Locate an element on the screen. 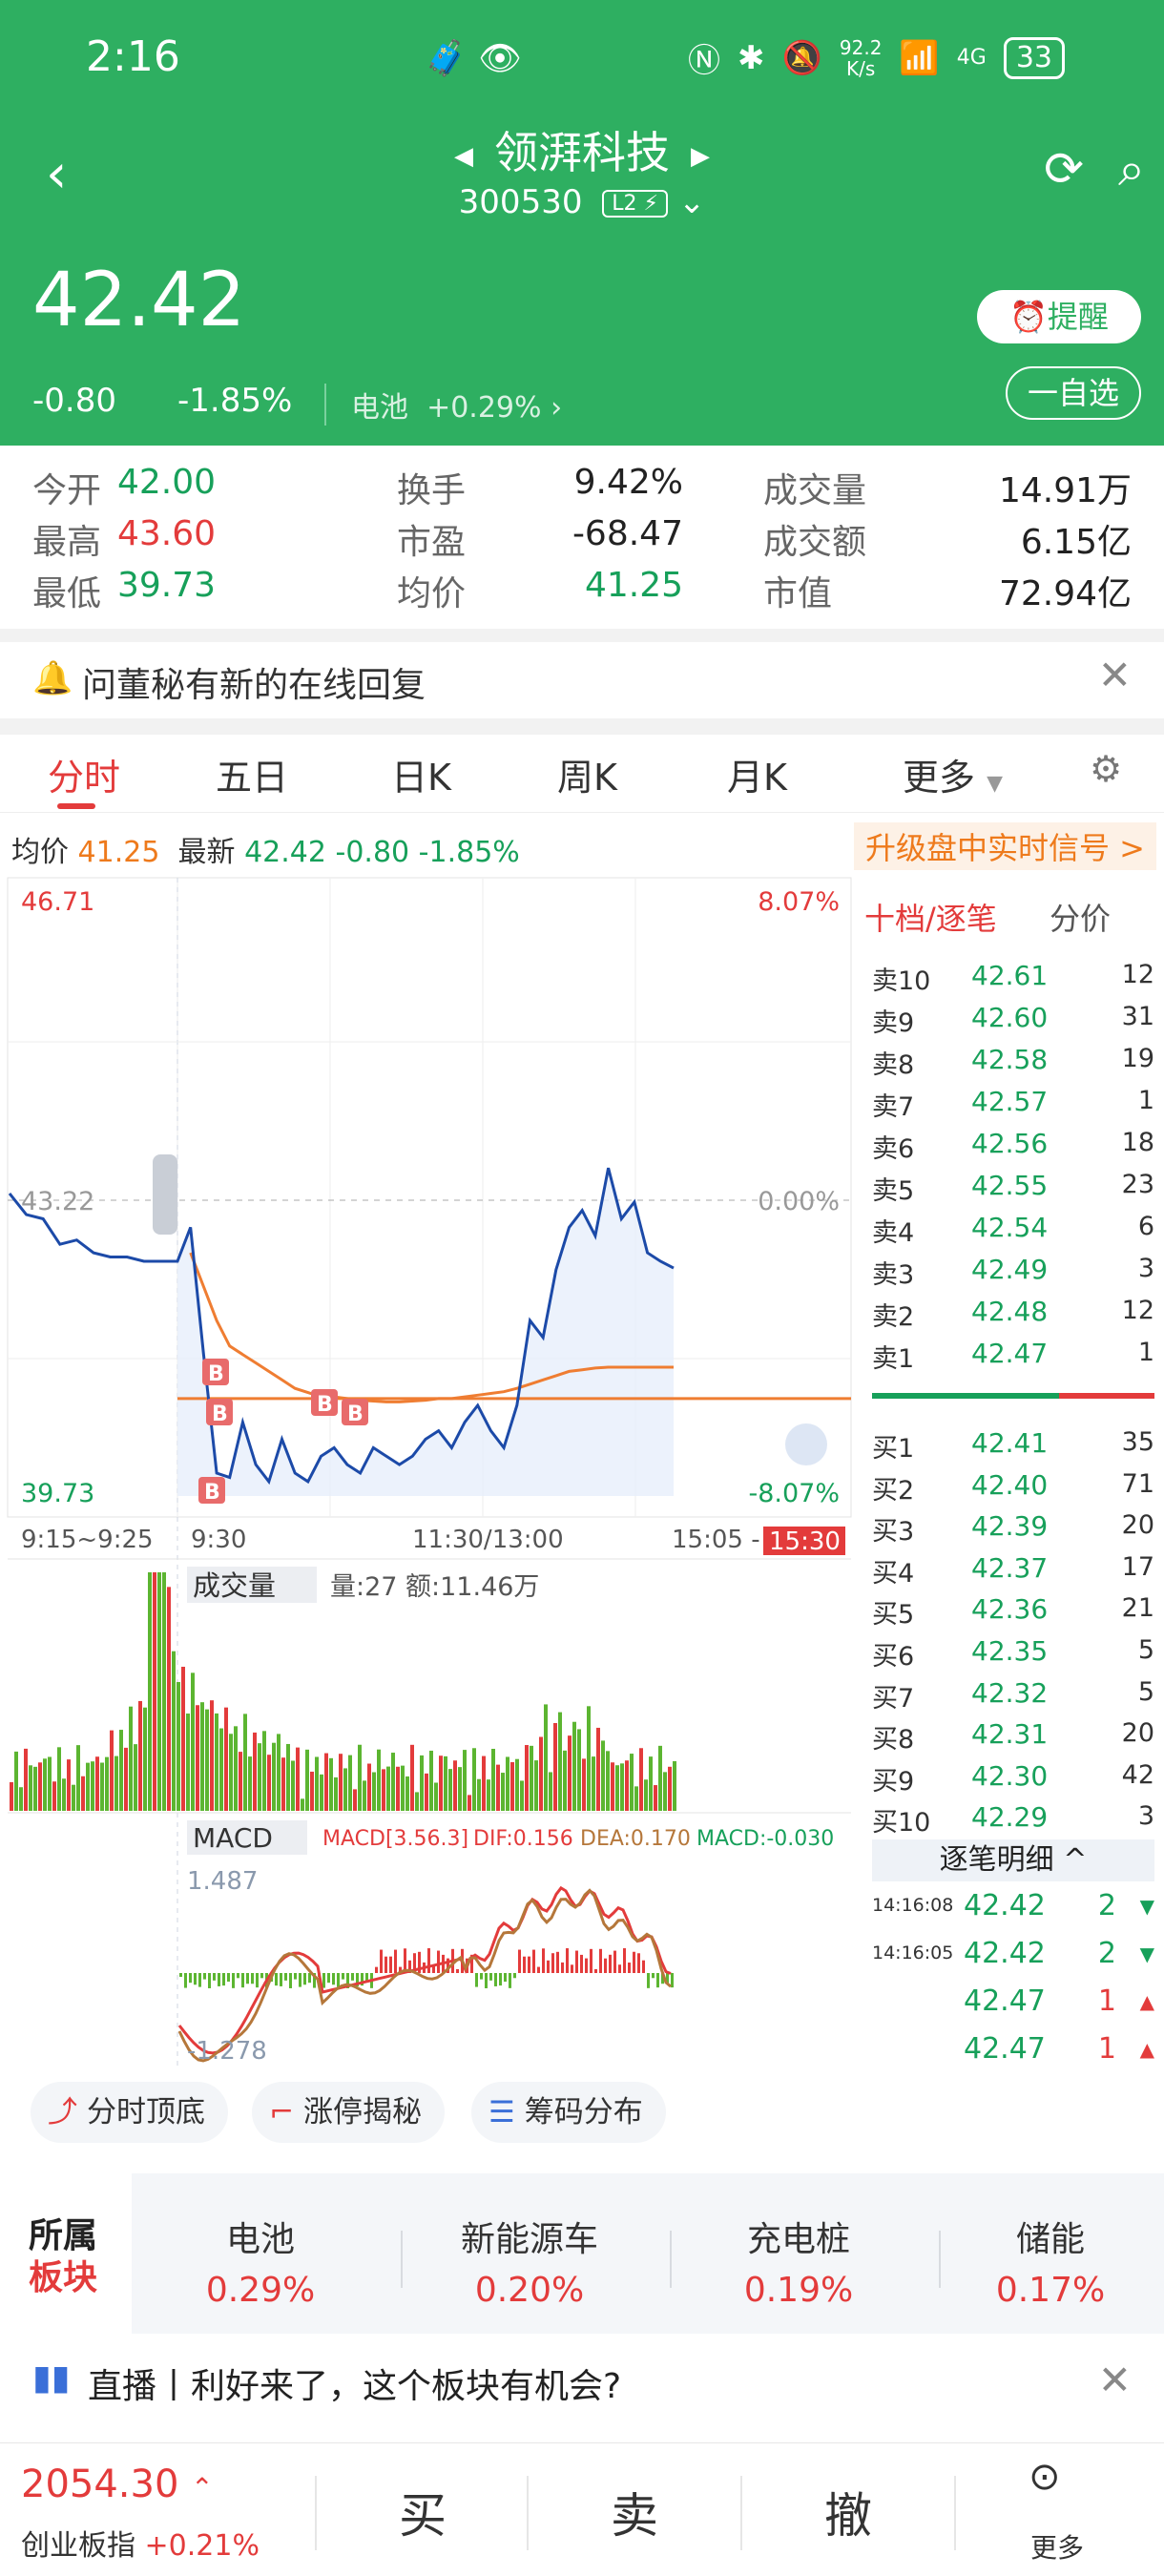 The height and width of the screenshot is (2576, 1164). tab-intraday: 分时 is located at coordinates (84, 778).